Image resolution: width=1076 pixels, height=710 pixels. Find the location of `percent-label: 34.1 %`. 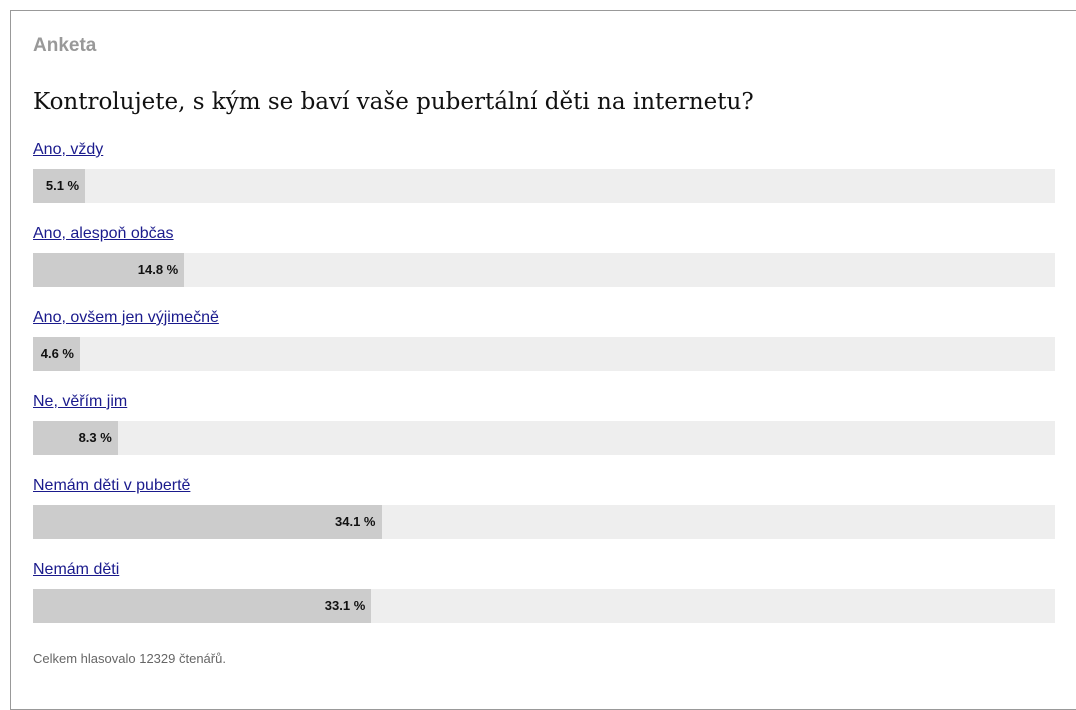

percent-label: 34.1 % is located at coordinates (355, 521).